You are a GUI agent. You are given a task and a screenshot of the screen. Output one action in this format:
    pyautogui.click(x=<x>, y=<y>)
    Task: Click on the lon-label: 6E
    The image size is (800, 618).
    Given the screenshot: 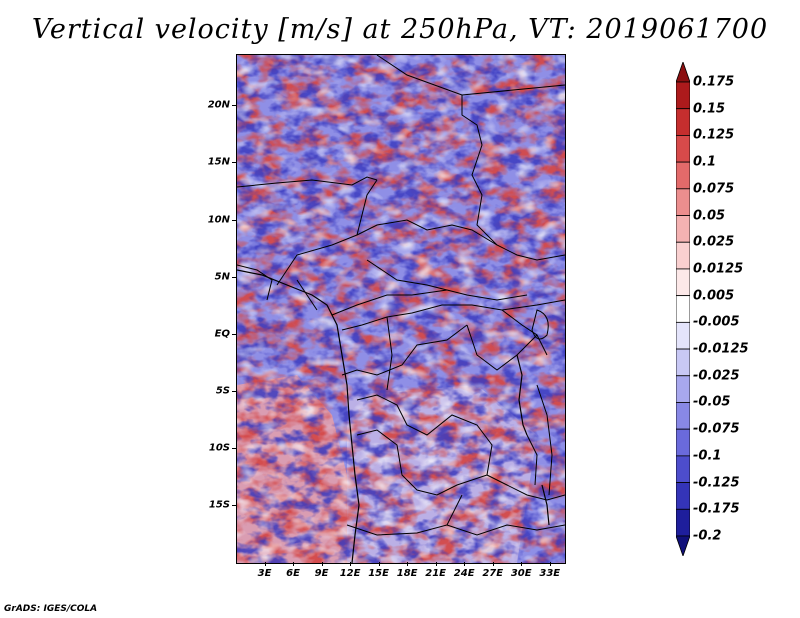 What is the action you would take?
    pyautogui.click(x=293, y=573)
    